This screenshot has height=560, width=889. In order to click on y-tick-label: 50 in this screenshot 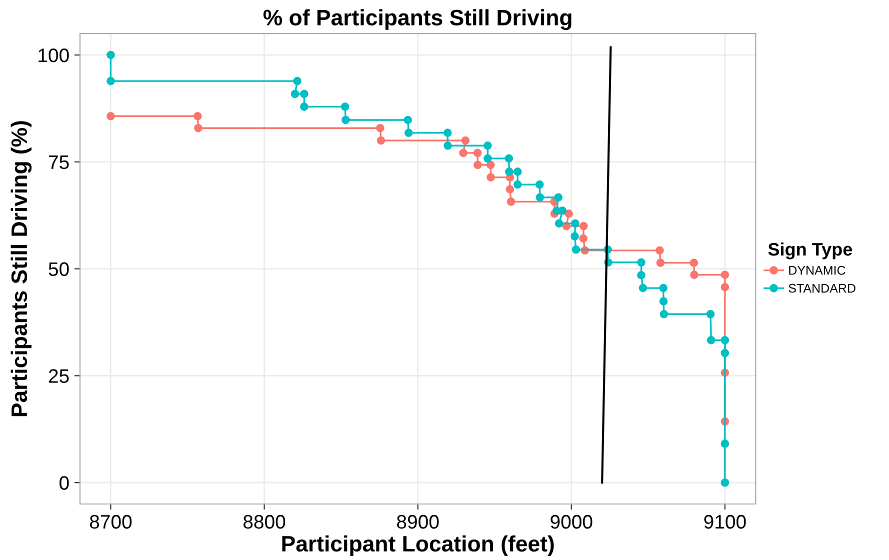, I will do `click(58, 269)`.